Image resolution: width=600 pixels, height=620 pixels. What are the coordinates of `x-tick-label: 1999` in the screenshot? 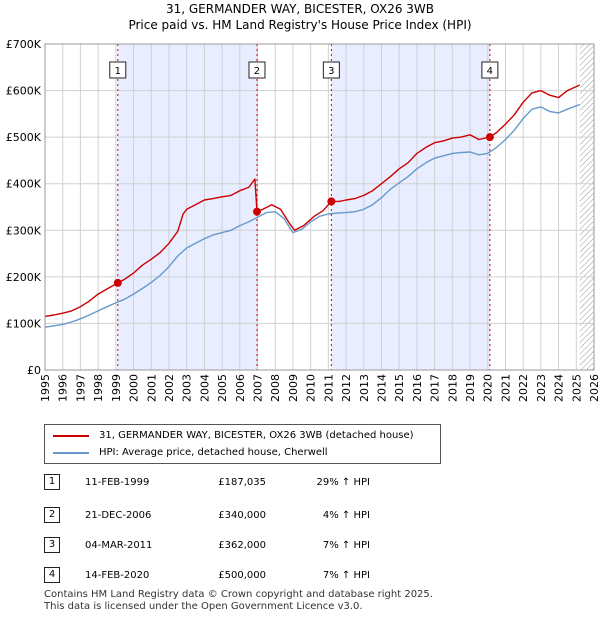 It's located at (116, 388).